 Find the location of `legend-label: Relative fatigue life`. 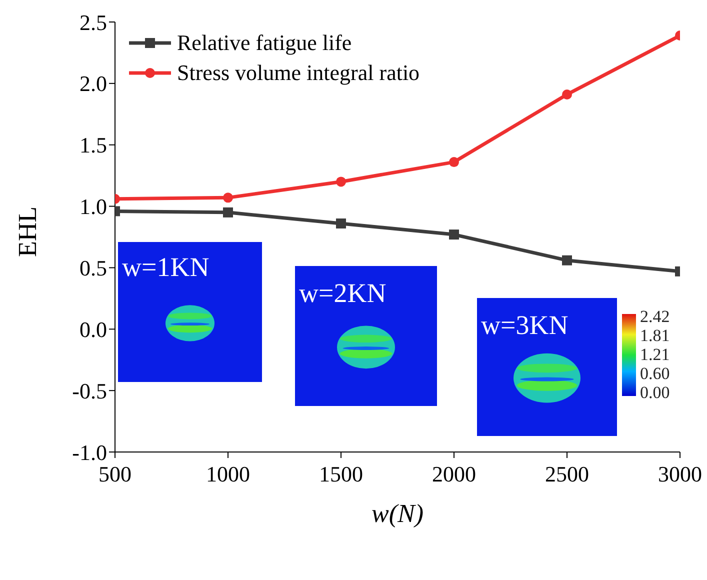

legend-label: Relative fatigue life is located at coordinates (264, 43).